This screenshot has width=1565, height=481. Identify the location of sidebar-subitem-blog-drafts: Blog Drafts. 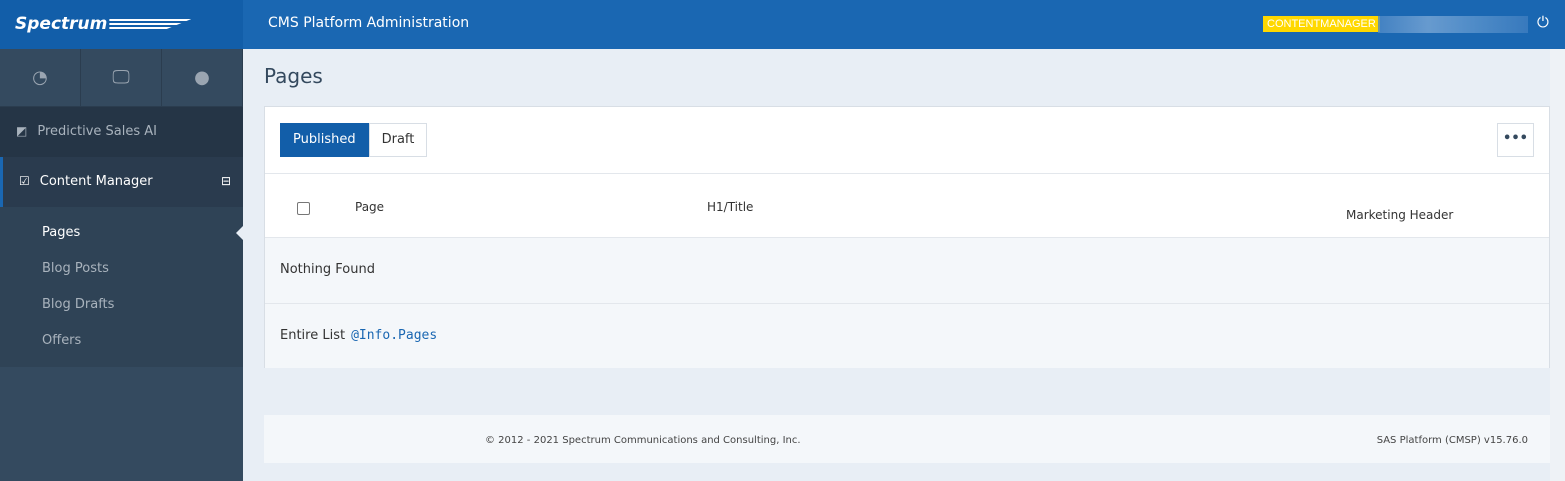
(78, 304).